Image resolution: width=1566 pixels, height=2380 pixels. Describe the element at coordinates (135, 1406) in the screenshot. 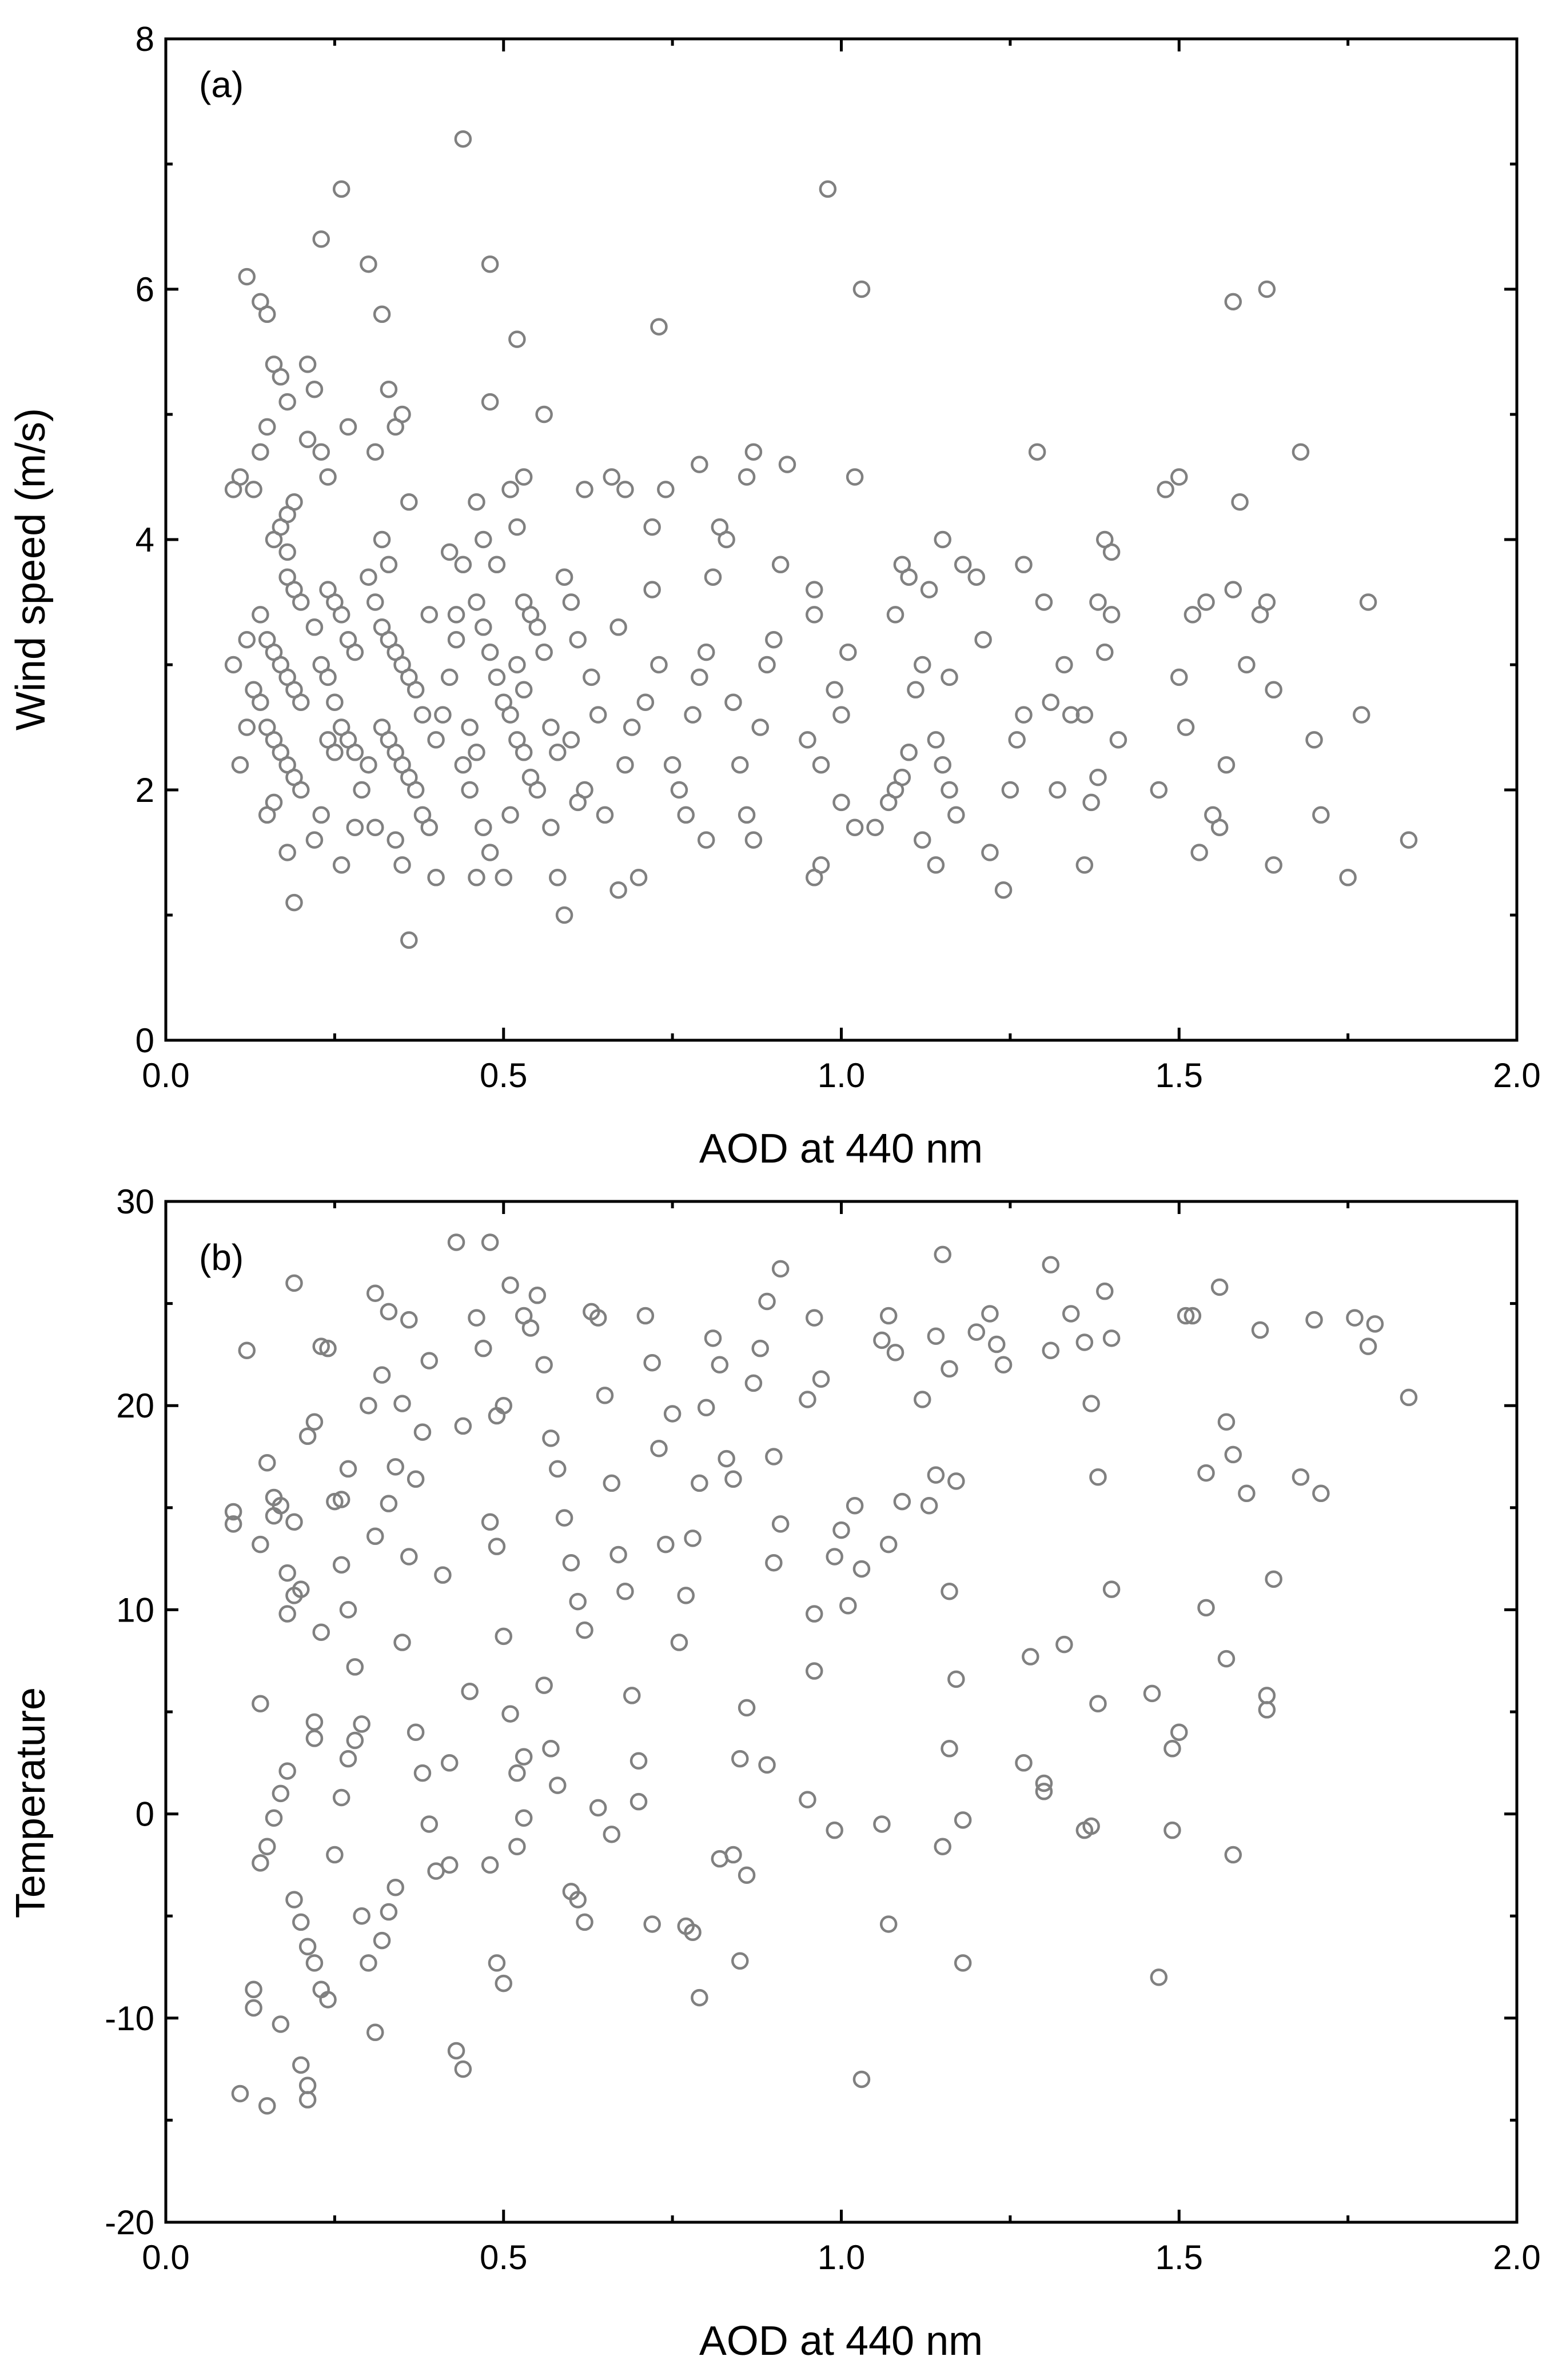

I see `panel-b-y-tick-label: 20` at that location.